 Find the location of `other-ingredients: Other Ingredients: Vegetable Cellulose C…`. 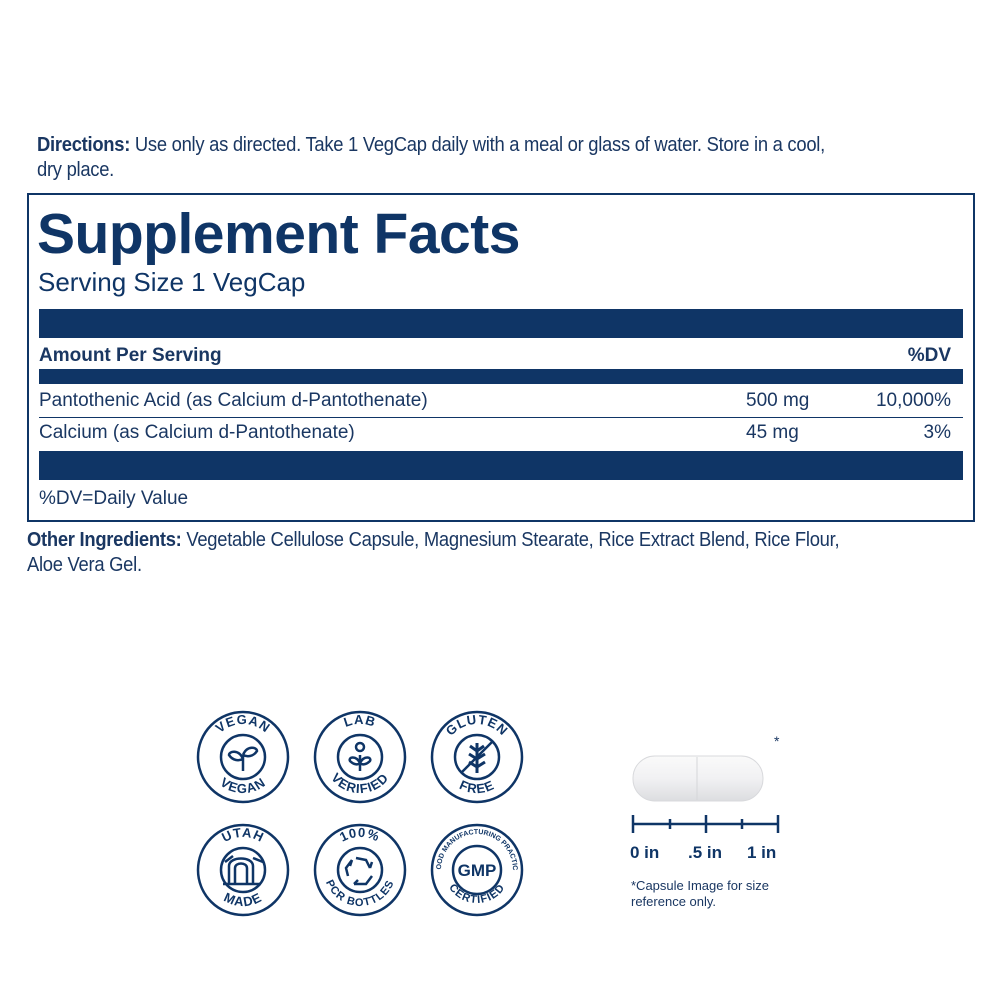

other-ingredients: Other Ingredients: Vegetable Cellulose C… is located at coordinates (433, 552).